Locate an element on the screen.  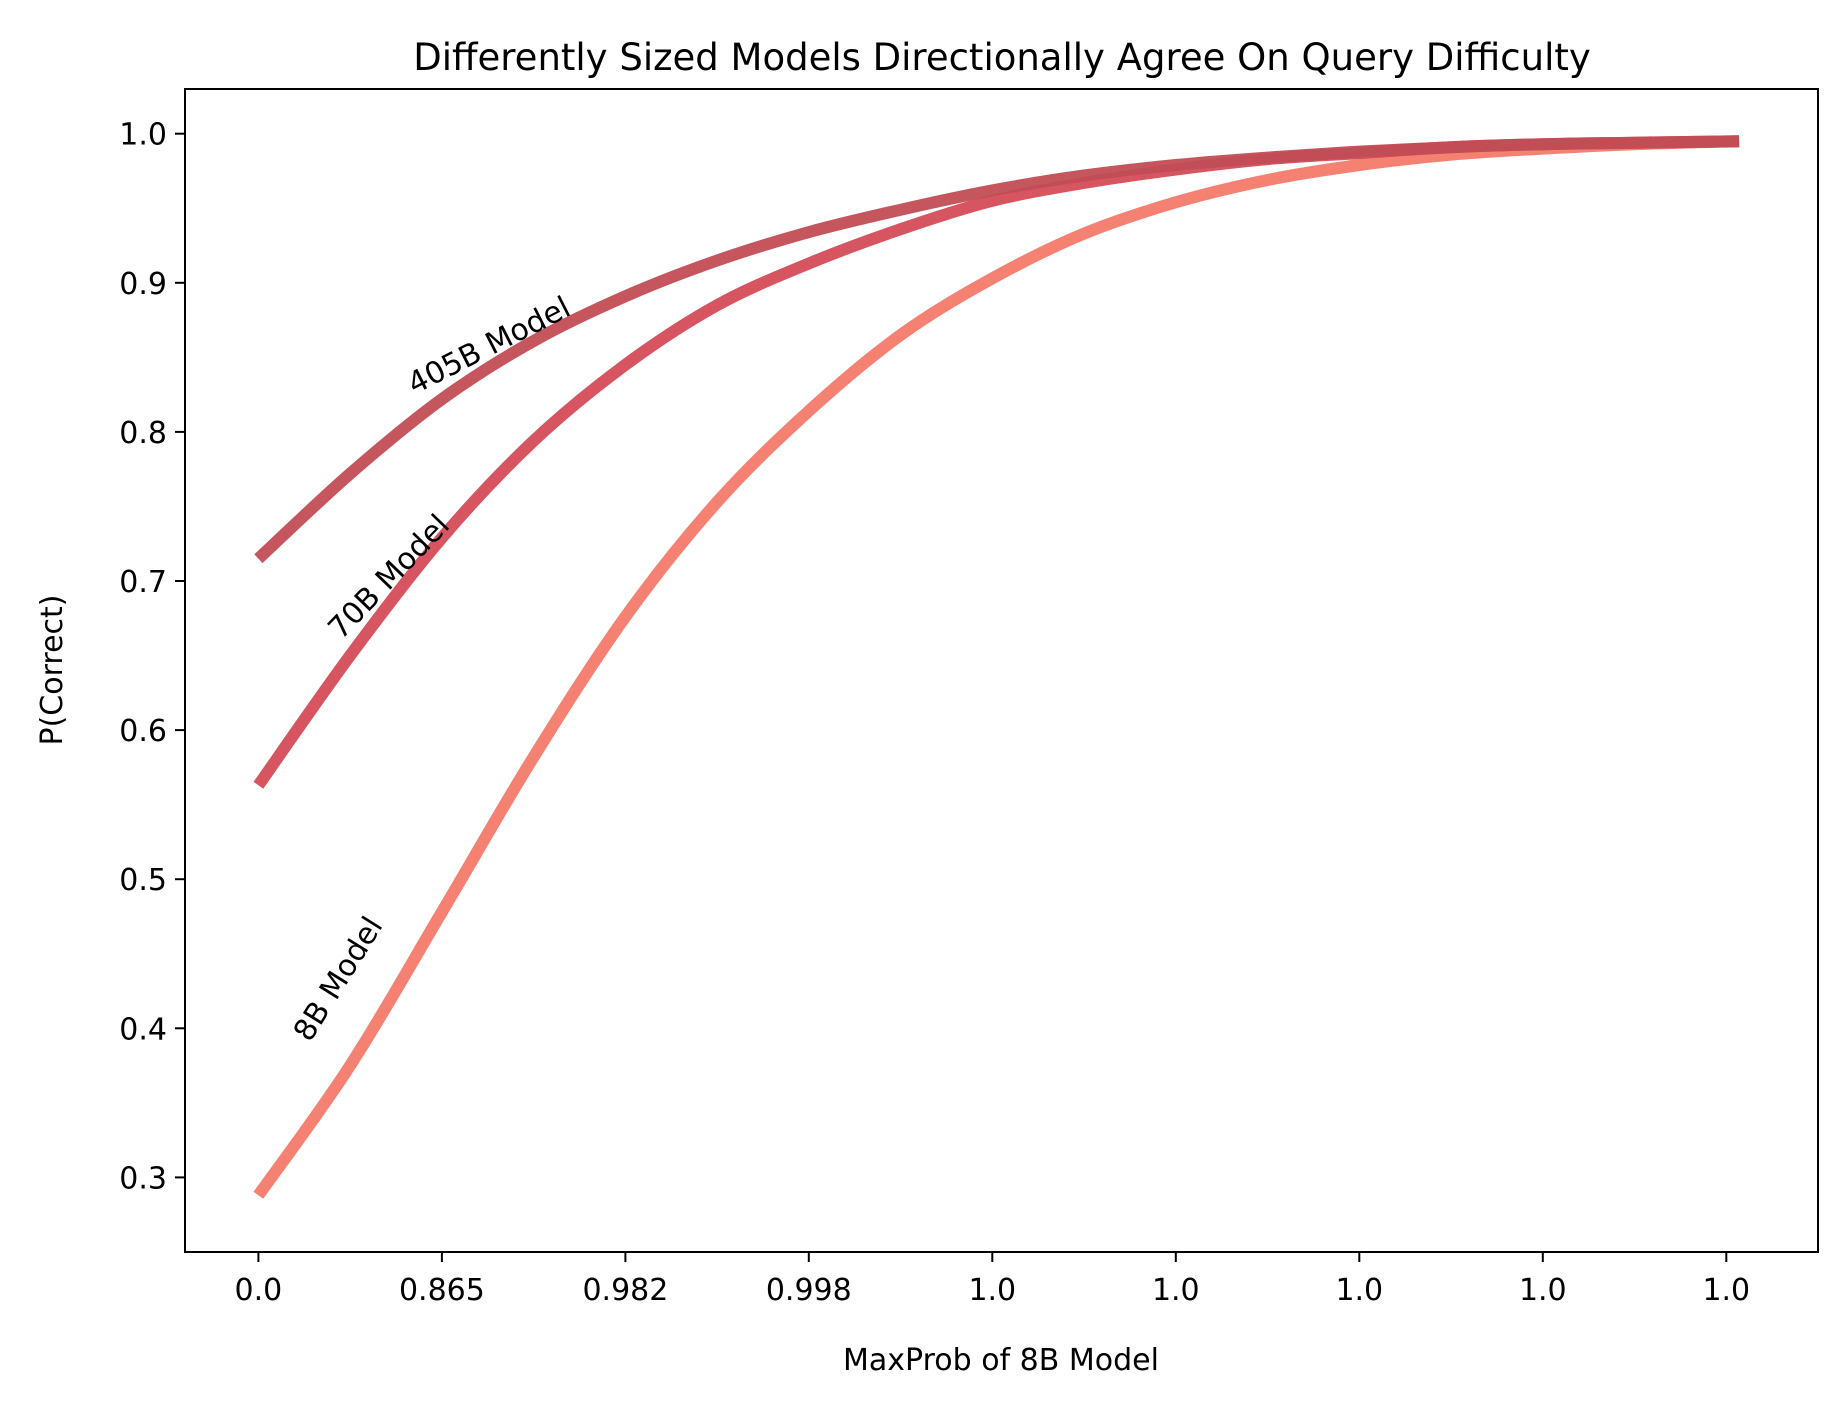
x-axis-title: MaxProb of 8B Model is located at coordinates (1001, 1360).